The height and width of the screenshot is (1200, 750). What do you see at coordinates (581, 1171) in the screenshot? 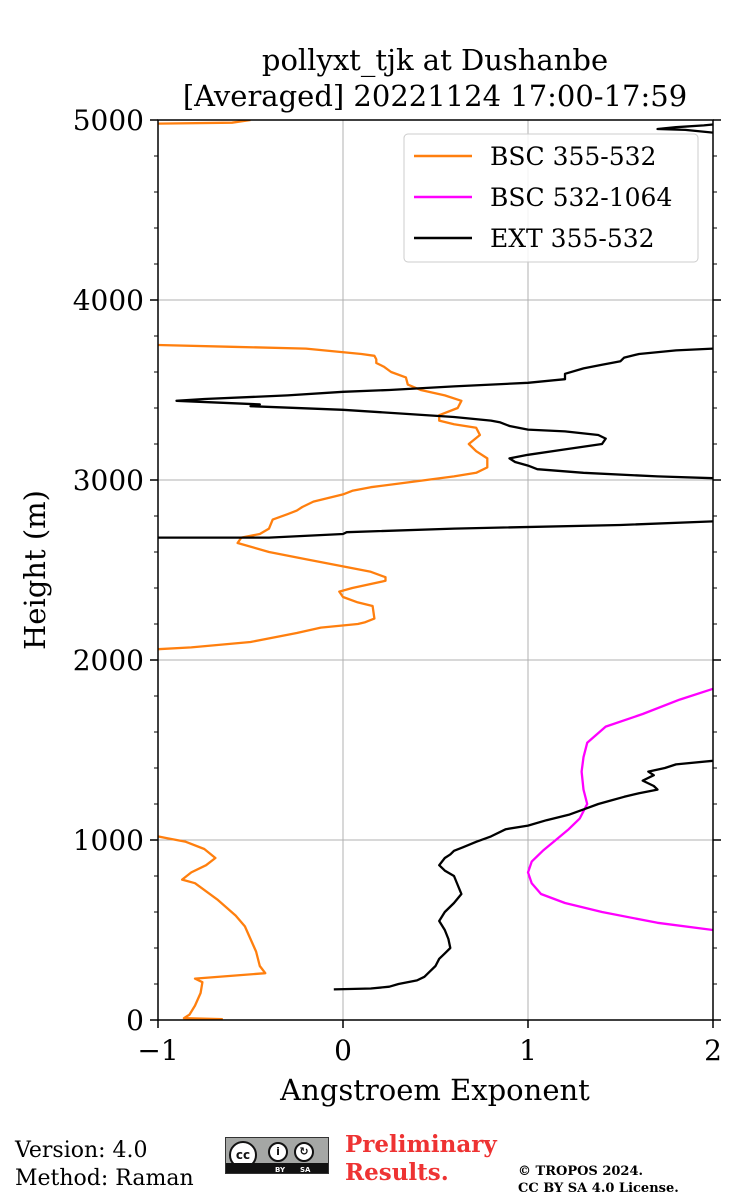
I see `copyright-text: © TROPOS 2024.` at bounding box center [581, 1171].